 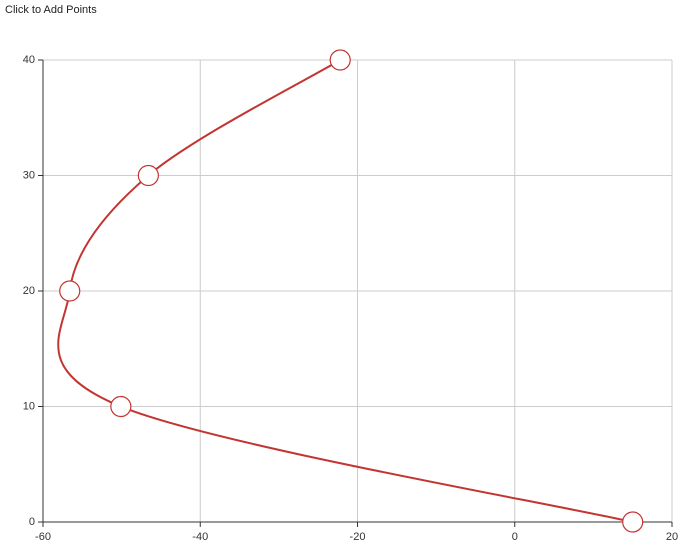 I want to click on y-tick-label: 0, so click(x=32, y=522).